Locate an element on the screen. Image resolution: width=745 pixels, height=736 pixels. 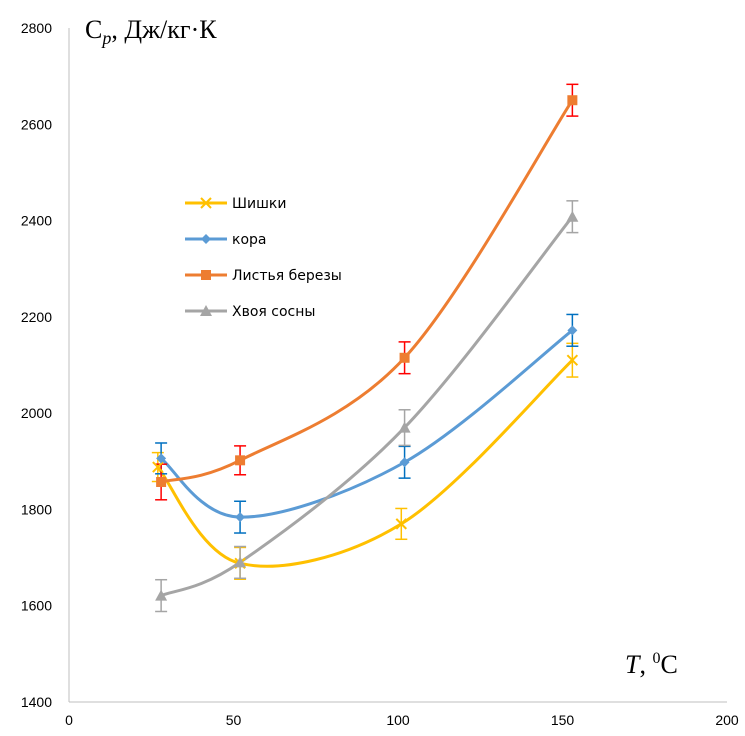
y-tick-label: 2600 is located at coordinates (36, 124).